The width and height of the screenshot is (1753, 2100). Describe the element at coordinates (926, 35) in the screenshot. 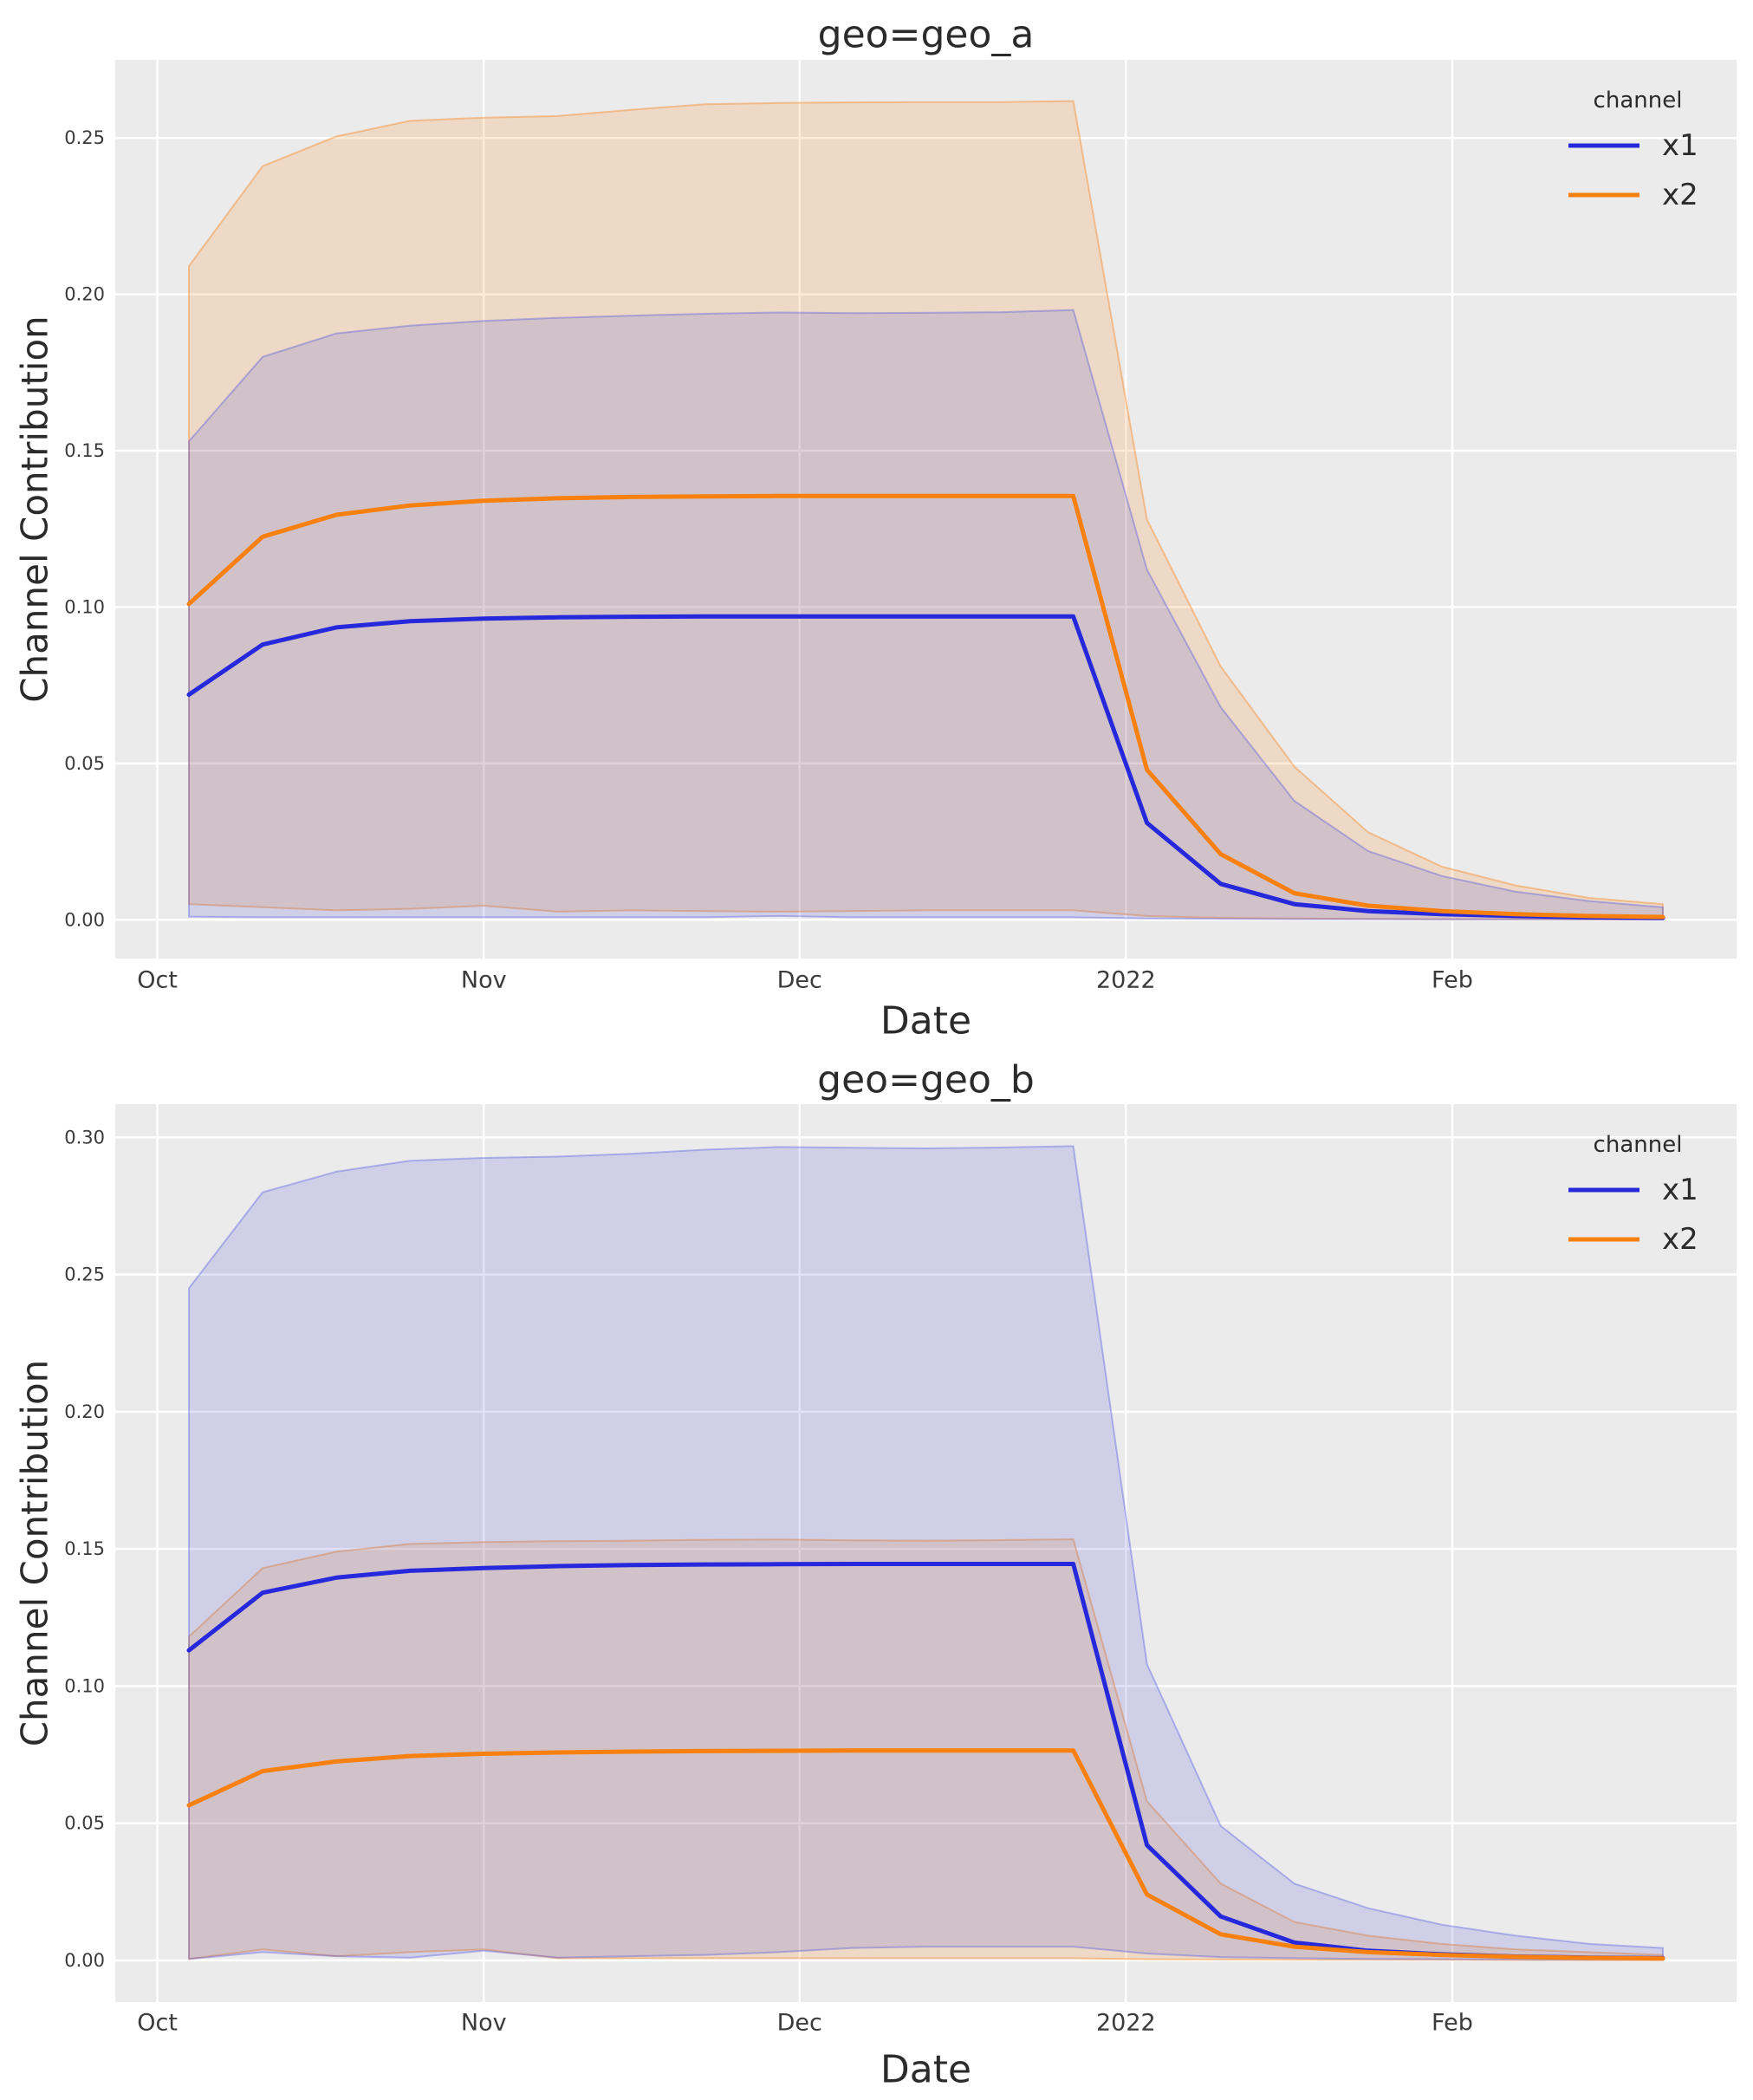

I see `panel-title: geo=geo_a` at that location.